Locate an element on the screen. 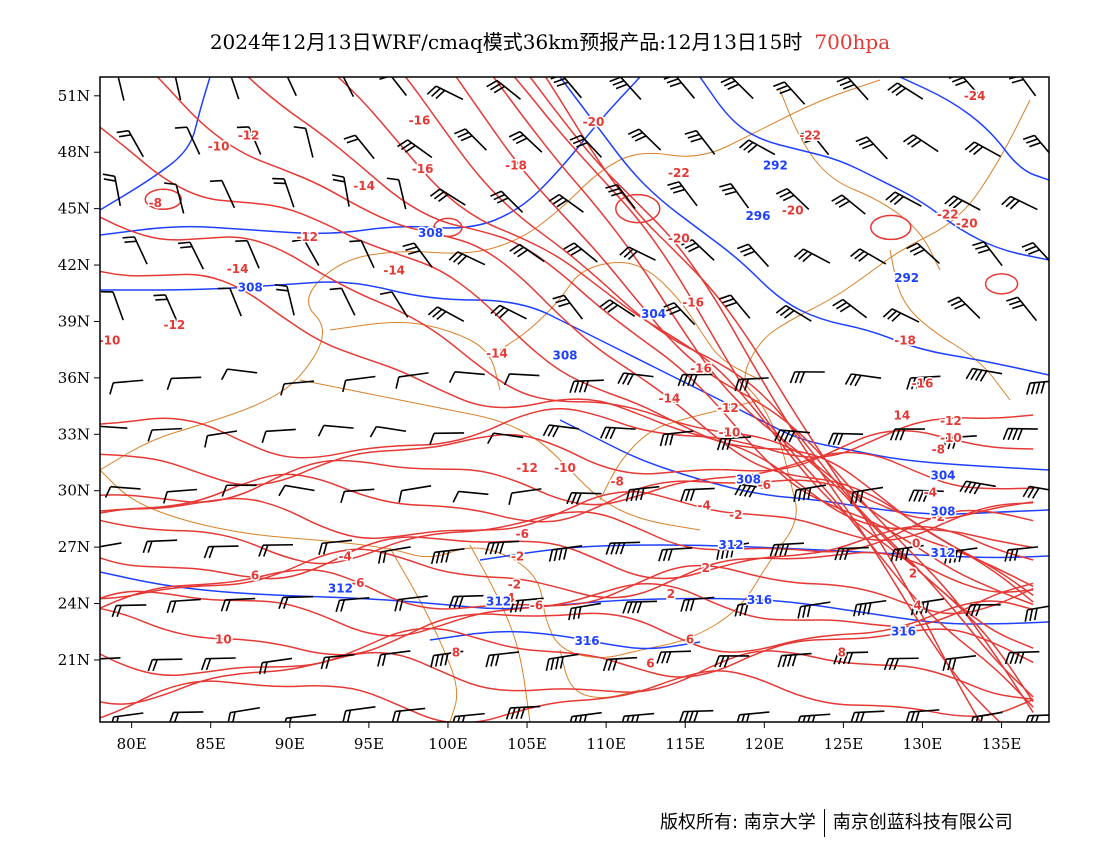  temperature-label: 6 is located at coordinates (650, 664).